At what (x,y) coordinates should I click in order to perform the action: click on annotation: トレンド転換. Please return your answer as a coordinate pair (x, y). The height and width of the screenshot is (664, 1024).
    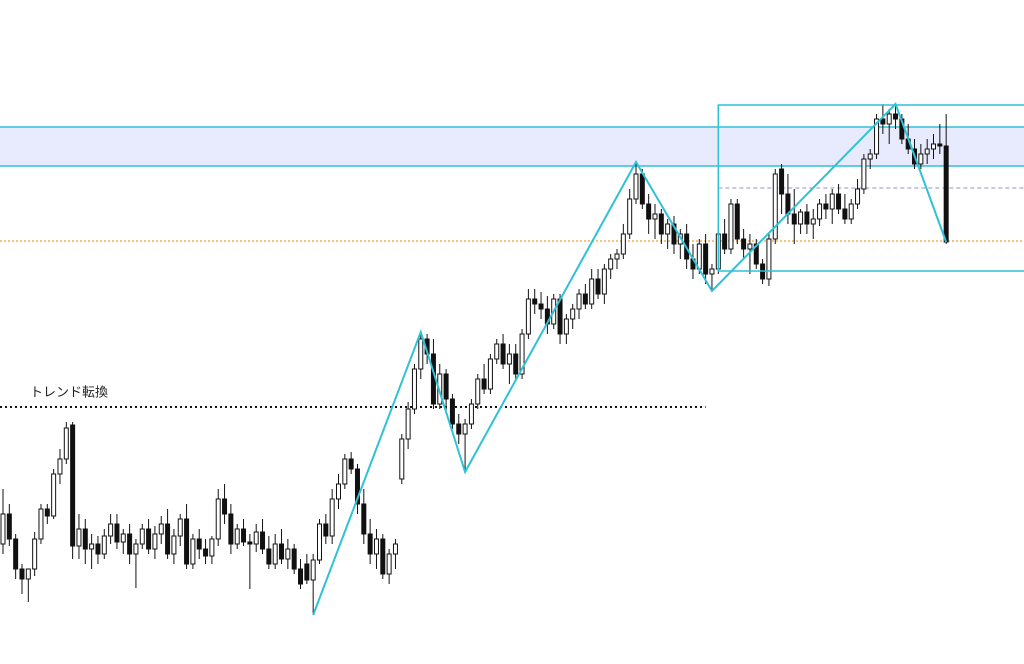
    Looking at the image, I should click on (69, 393).